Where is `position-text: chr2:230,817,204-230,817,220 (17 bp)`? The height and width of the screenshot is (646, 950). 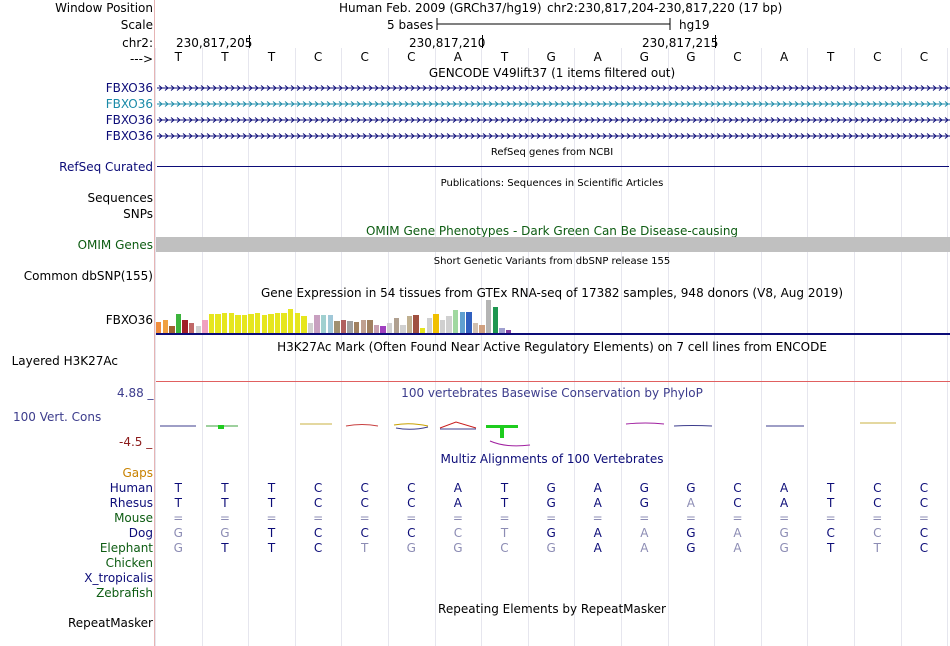 position-text: chr2:230,817,204-230,817,220 (17 bp) is located at coordinates (665, 8).